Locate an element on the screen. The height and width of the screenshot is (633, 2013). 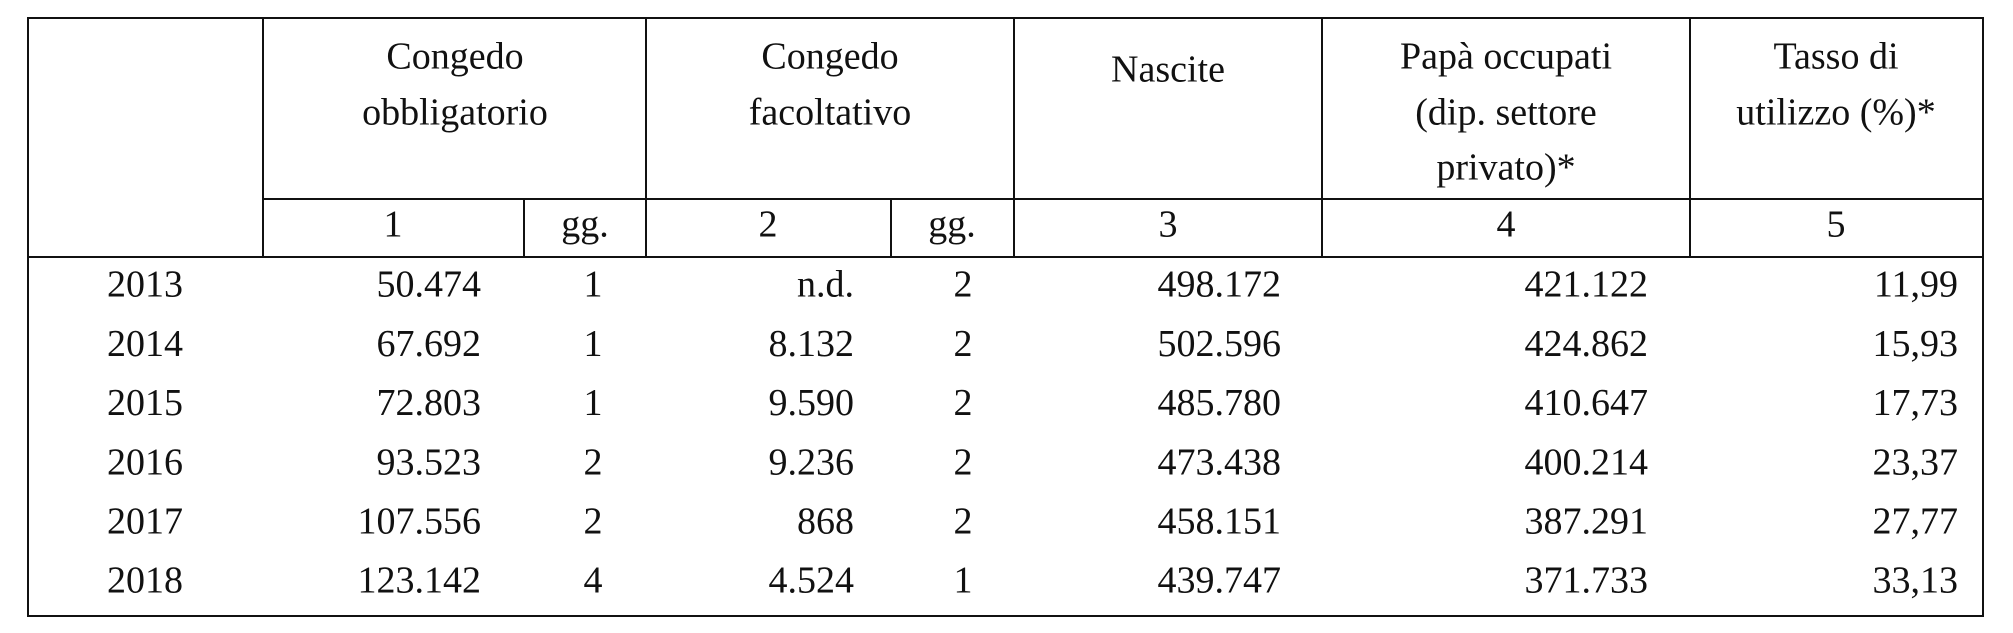
subheader-cell: 1 is located at coordinates (393, 225).